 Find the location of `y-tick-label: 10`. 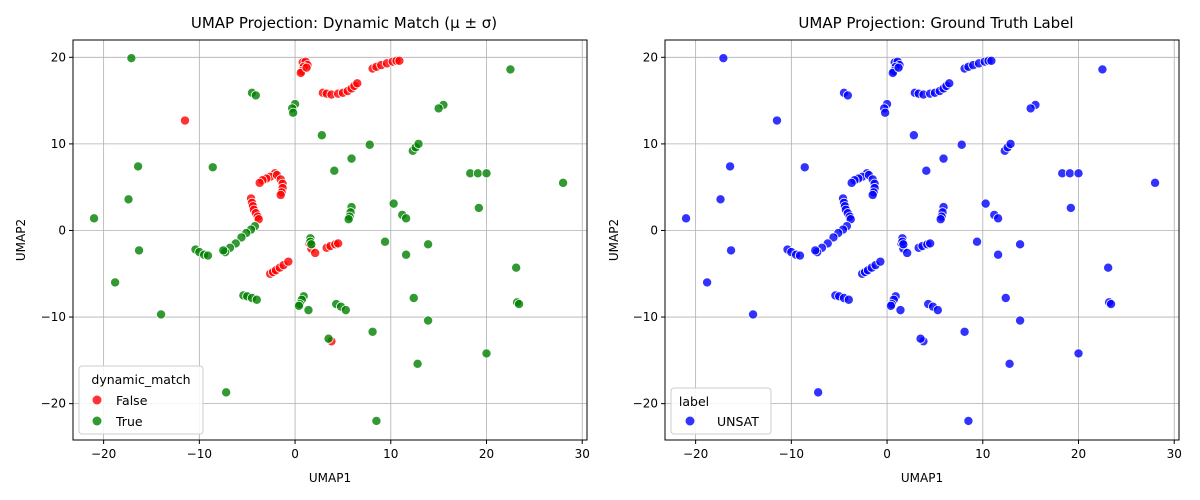

y-tick-label: 10 is located at coordinates (58, 144).